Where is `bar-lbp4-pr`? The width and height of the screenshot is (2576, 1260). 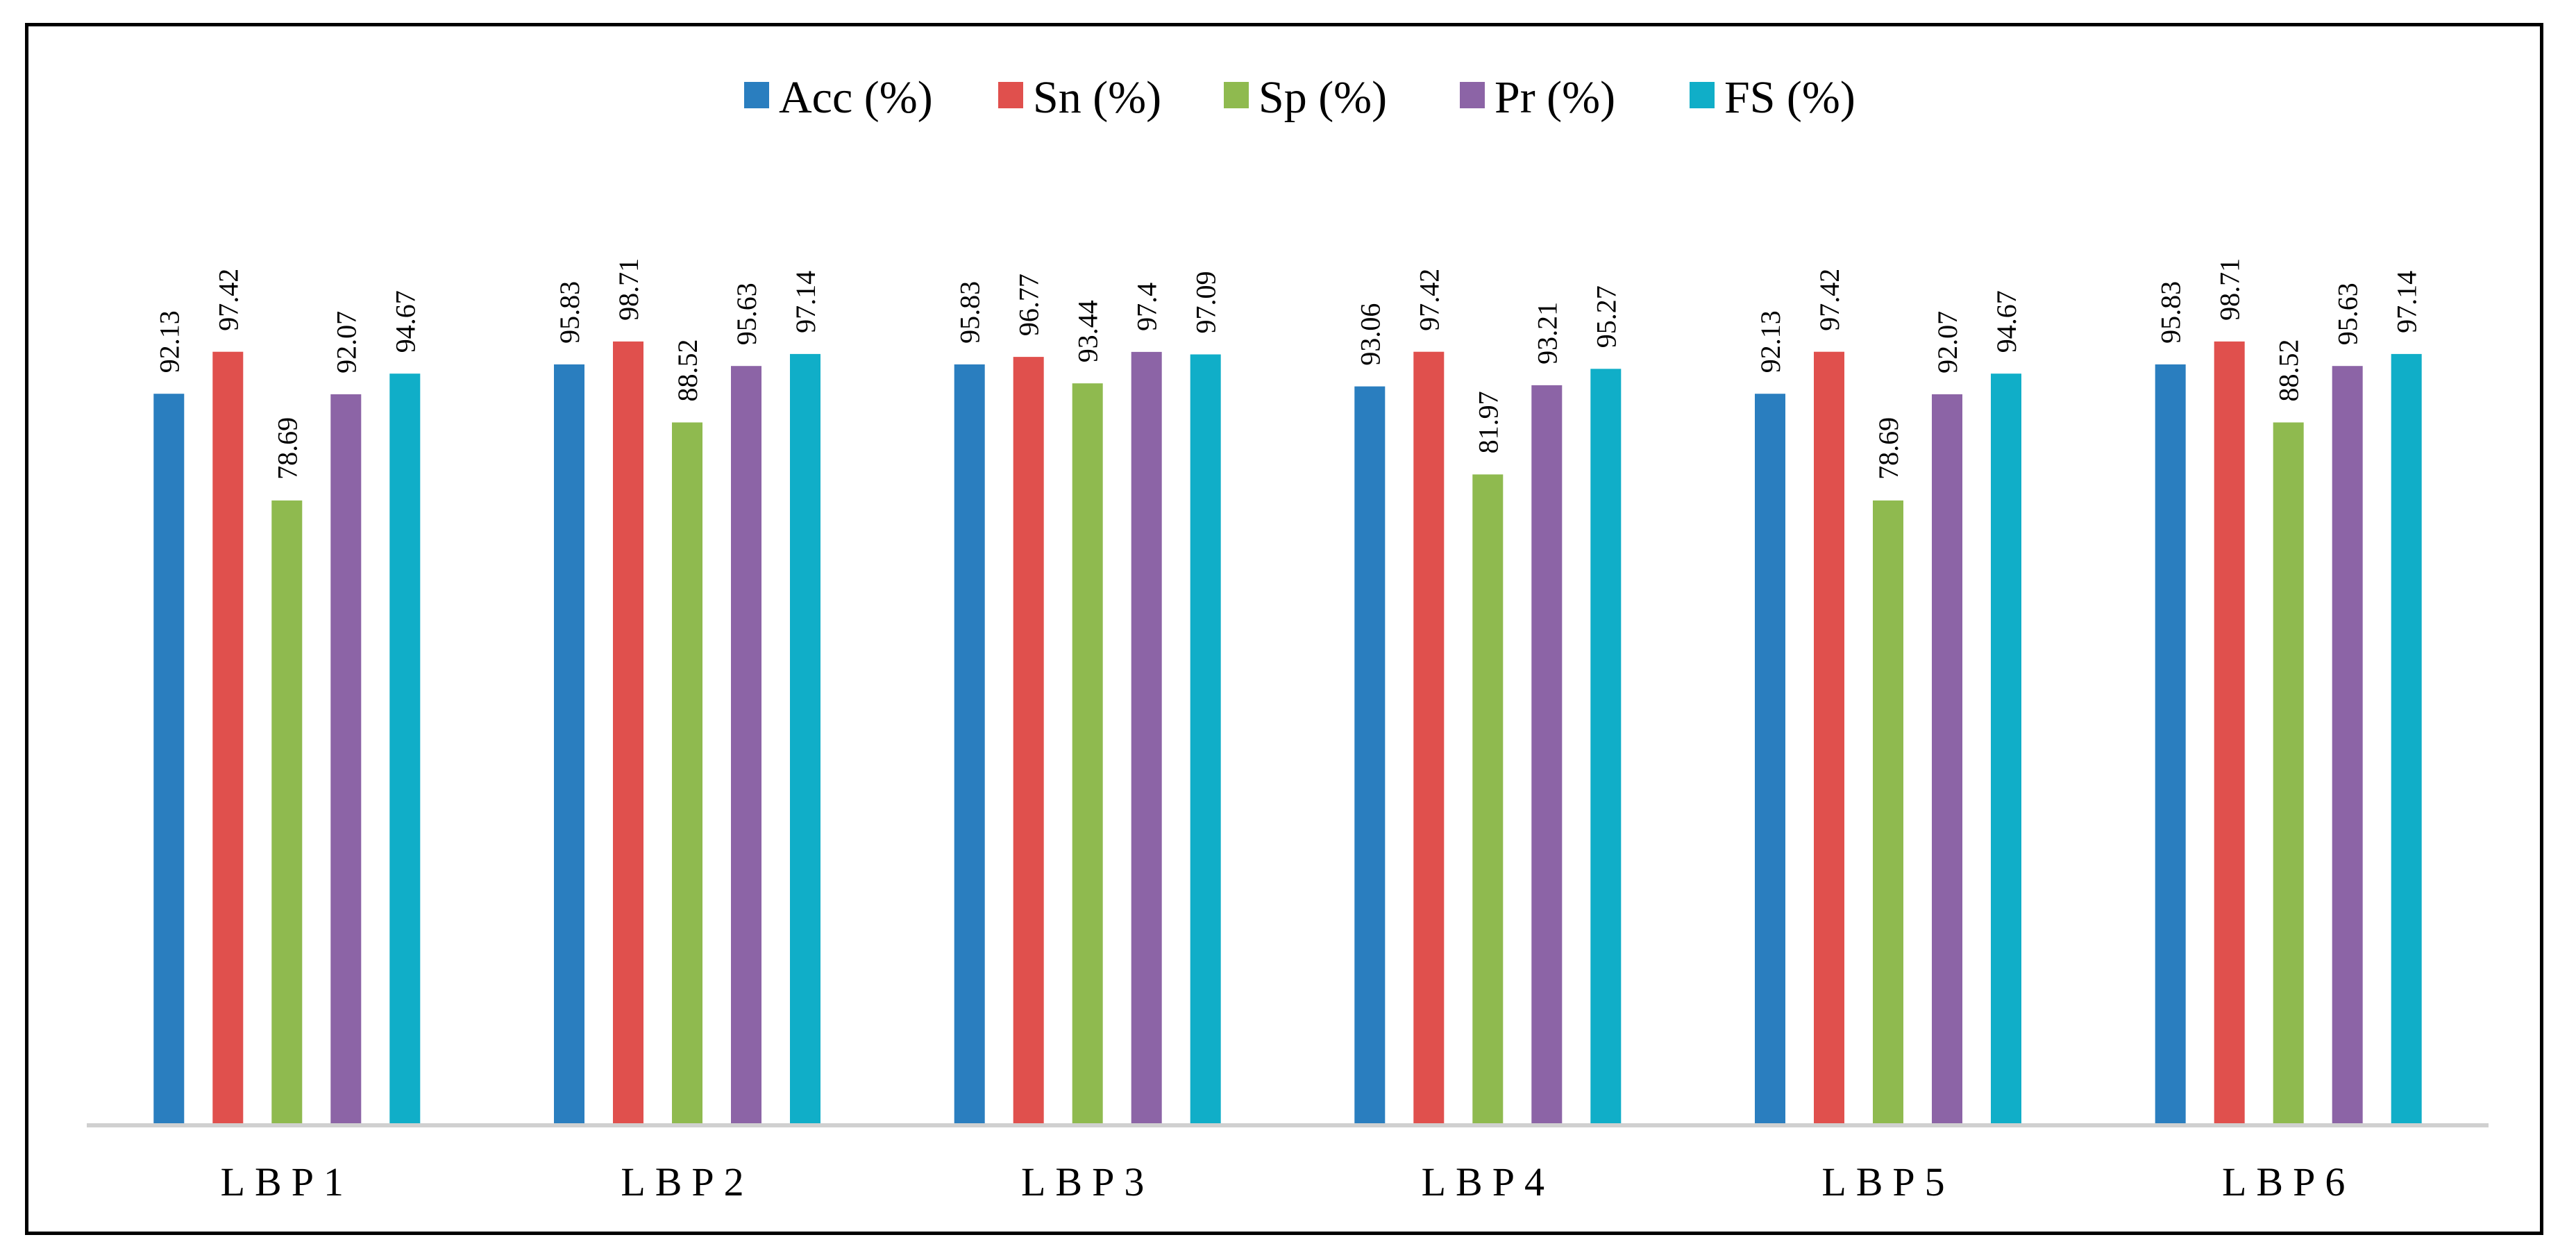
bar-lbp4-pr is located at coordinates (1547, 755).